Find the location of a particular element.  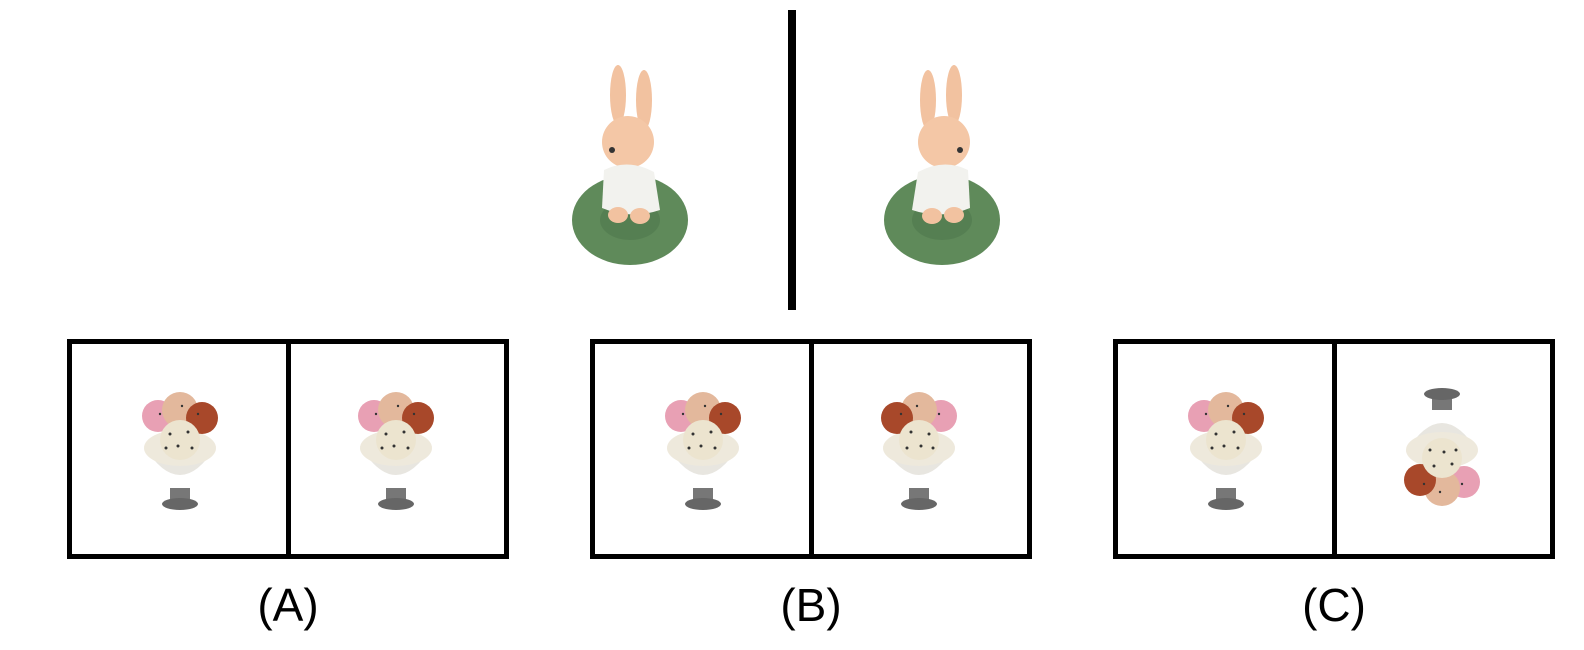

option-c-right-image is located at coordinates (1442, 449).